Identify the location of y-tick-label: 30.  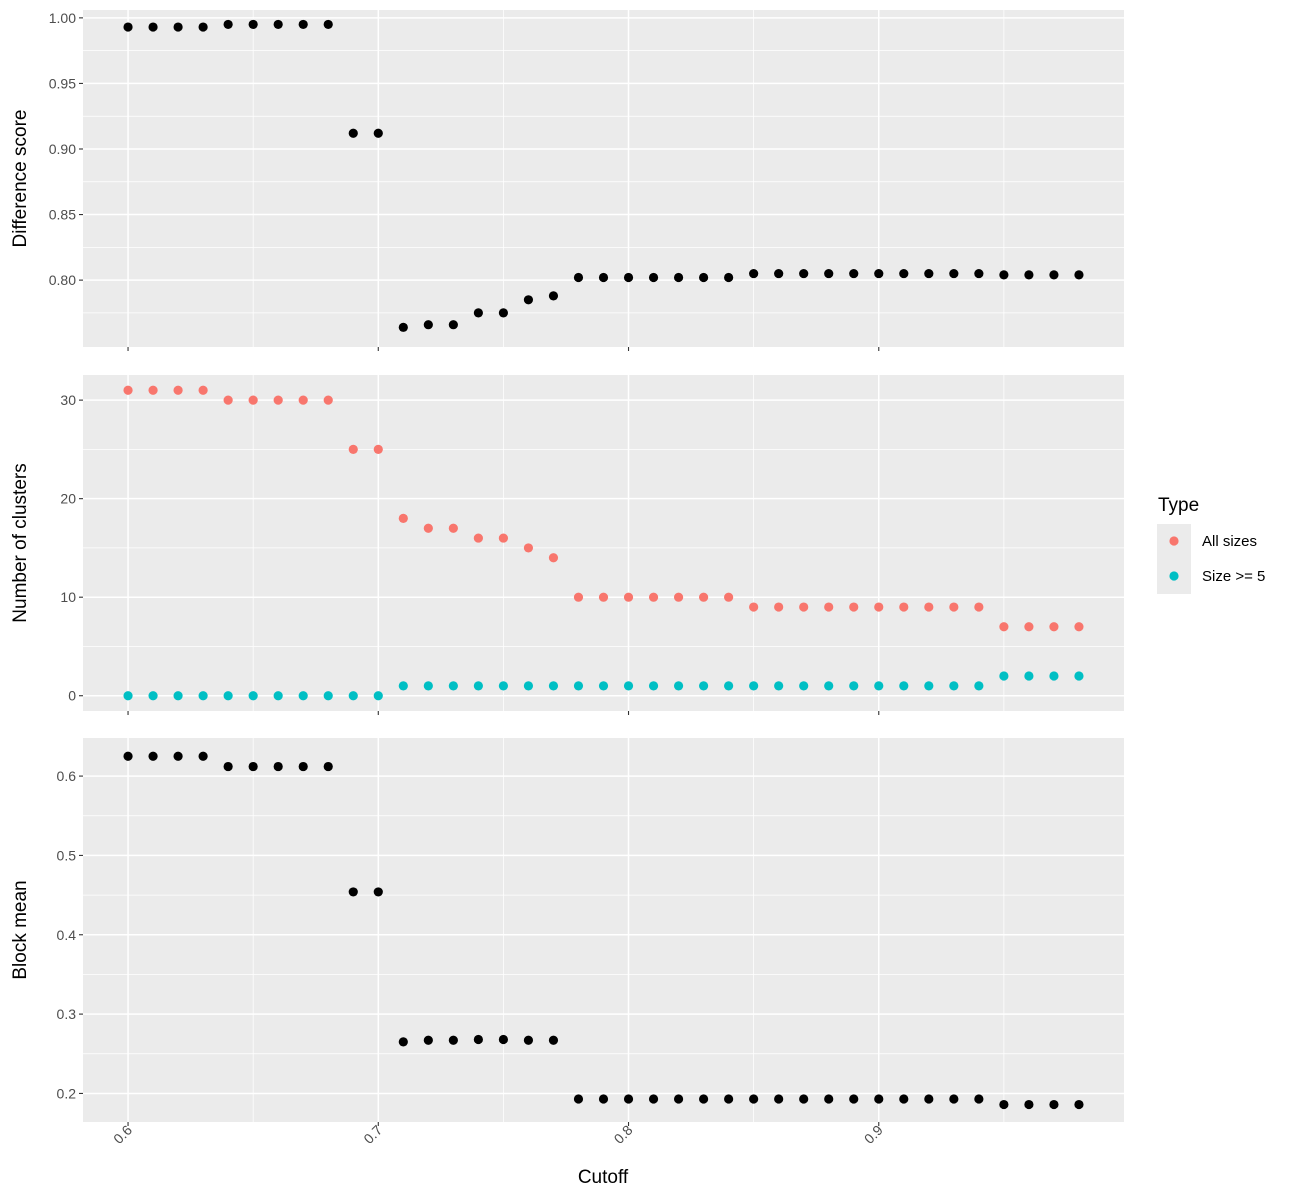
(68, 400).